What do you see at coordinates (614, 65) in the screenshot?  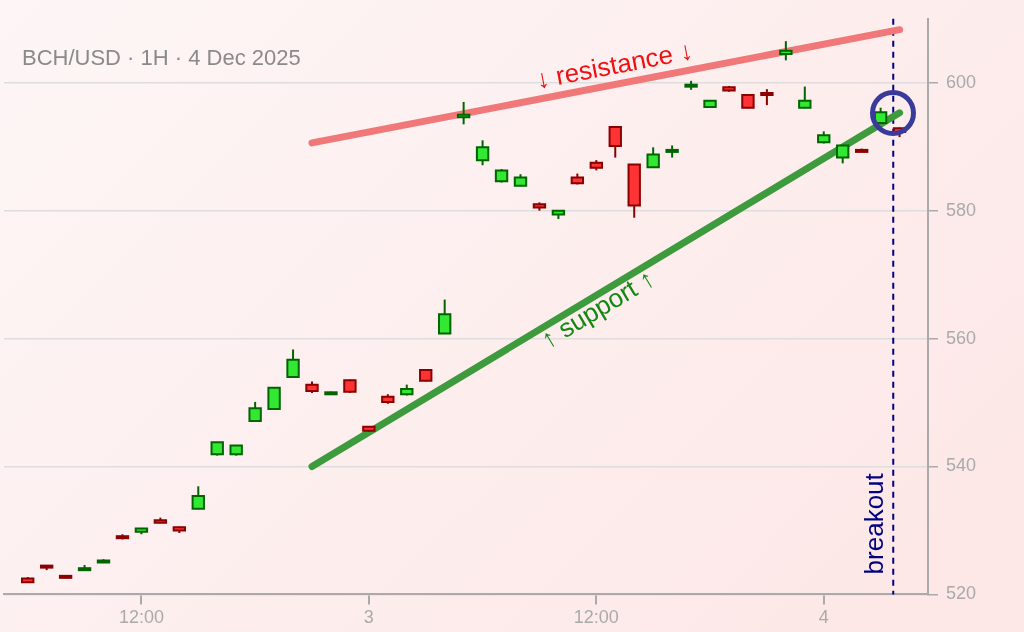 I see `text: ↓ resistance ↓` at bounding box center [614, 65].